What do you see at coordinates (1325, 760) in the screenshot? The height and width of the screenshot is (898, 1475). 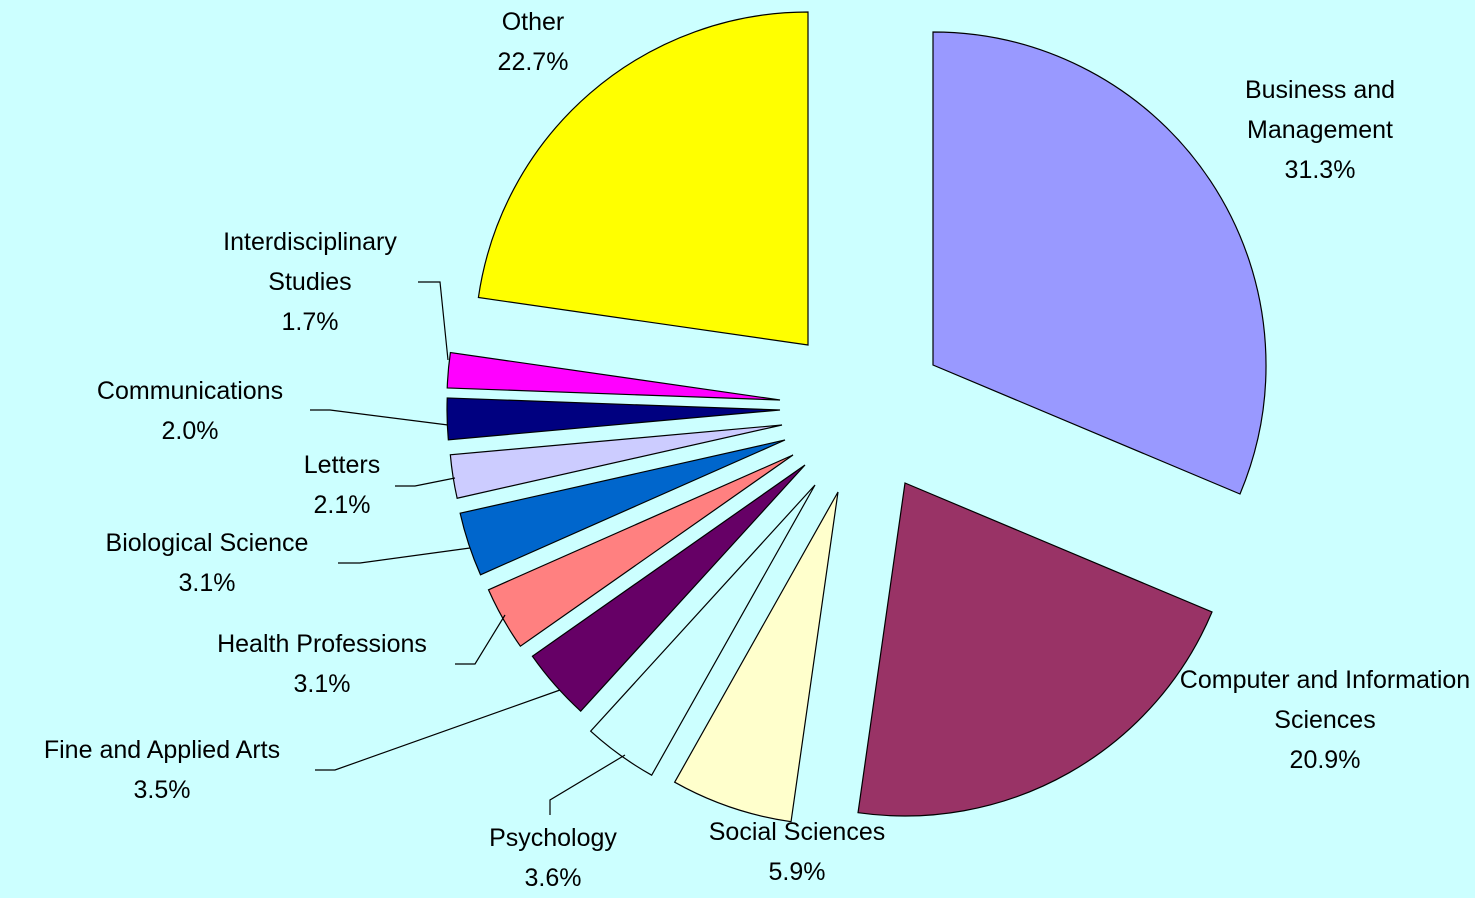 I see `value-label: 20.9%` at bounding box center [1325, 760].